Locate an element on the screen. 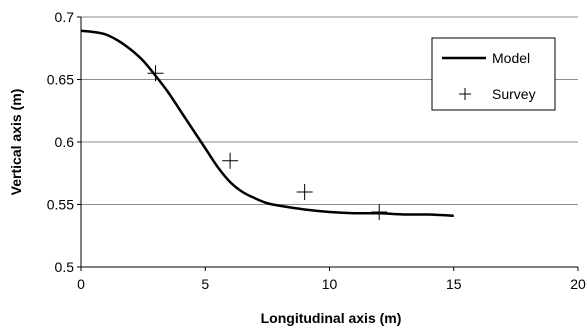  y-tick-label: 0.6 is located at coordinates (65, 142).